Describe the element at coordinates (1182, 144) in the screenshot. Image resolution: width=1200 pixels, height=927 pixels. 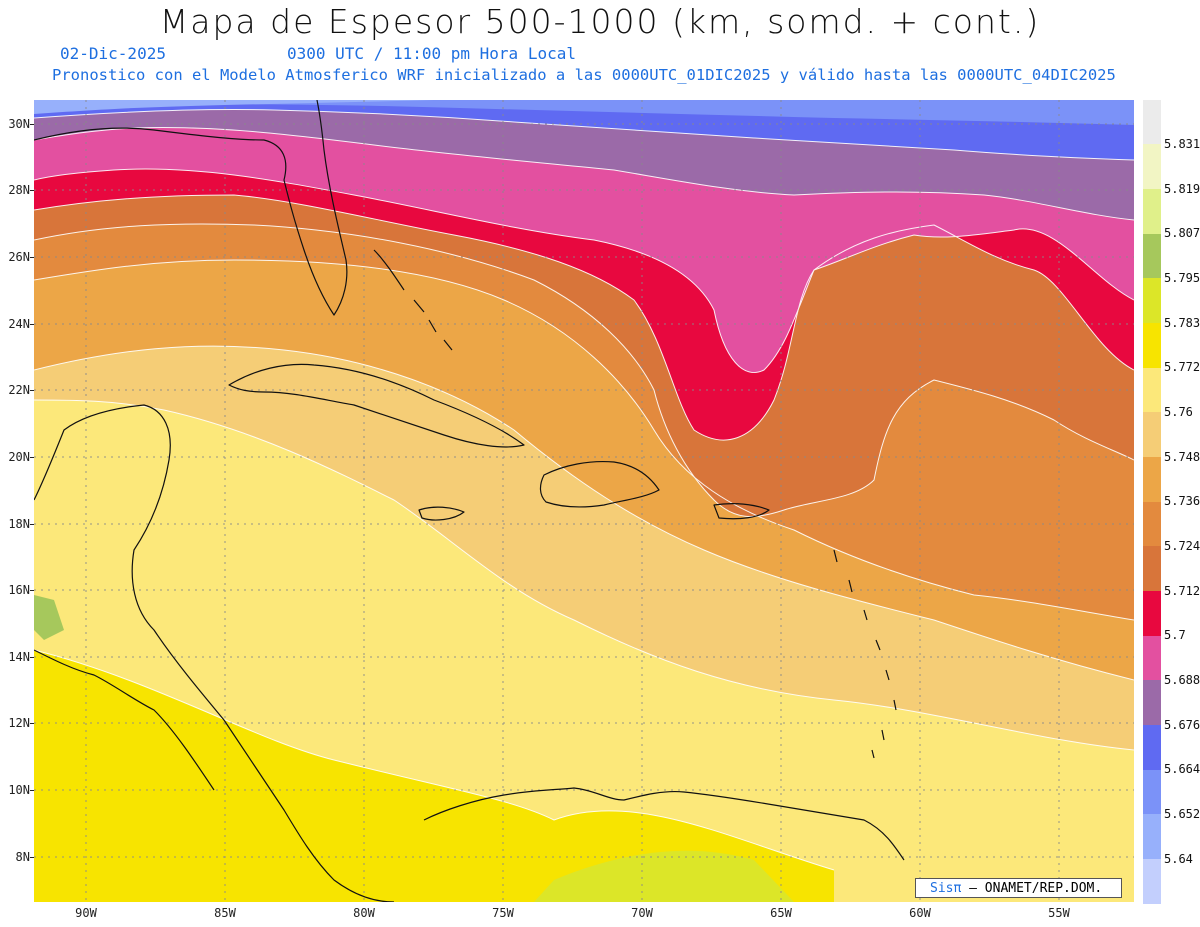
I see `legend-label-0: 5.831` at that location.